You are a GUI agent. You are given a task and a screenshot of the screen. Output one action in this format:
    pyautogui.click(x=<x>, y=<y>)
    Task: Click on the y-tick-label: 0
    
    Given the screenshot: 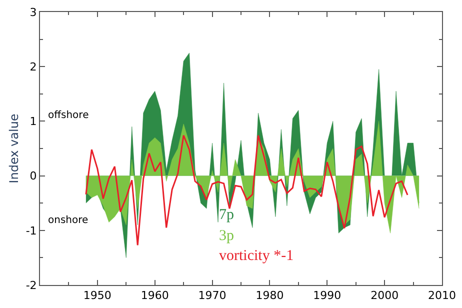 What is the action you would take?
    pyautogui.click(x=33, y=176)
    